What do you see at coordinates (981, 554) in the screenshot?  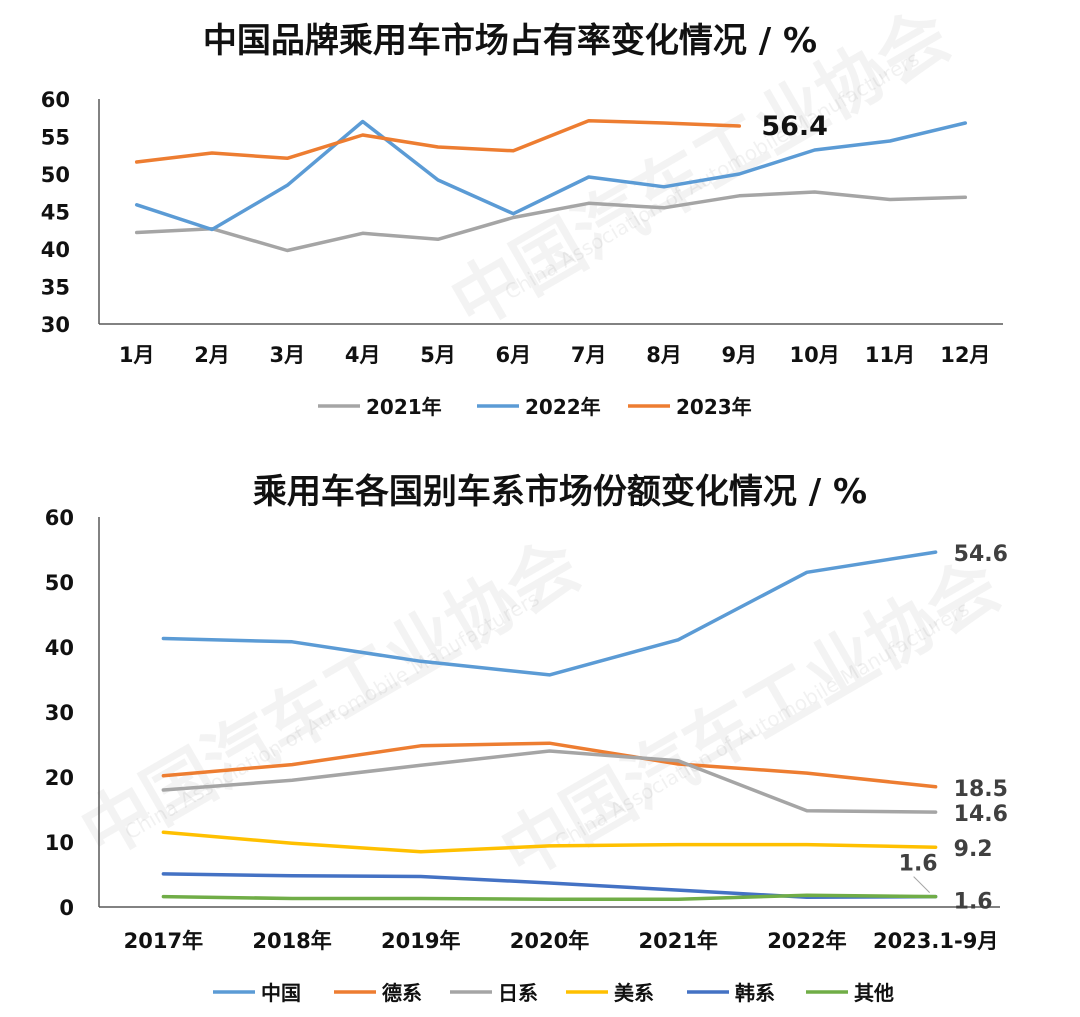 I see `data-label: 54.6` at bounding box center [981, 554].